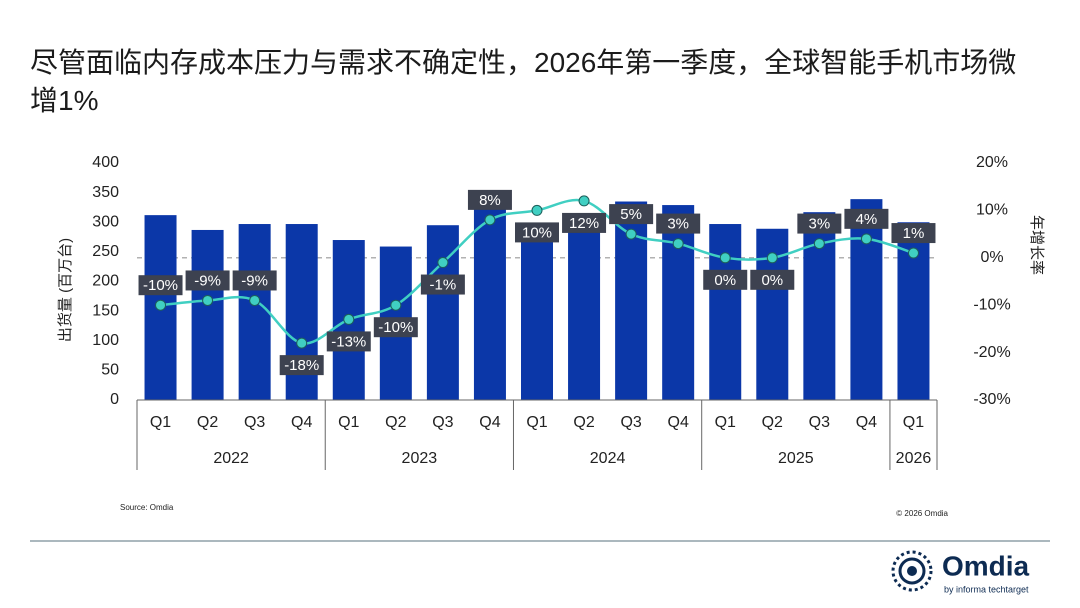 This screenshot has height=608, width=1080. What do you see at coordinates (105, 310) in the screenshot?
I see `y-tick-label: 150` at bounding box center [105, 310].